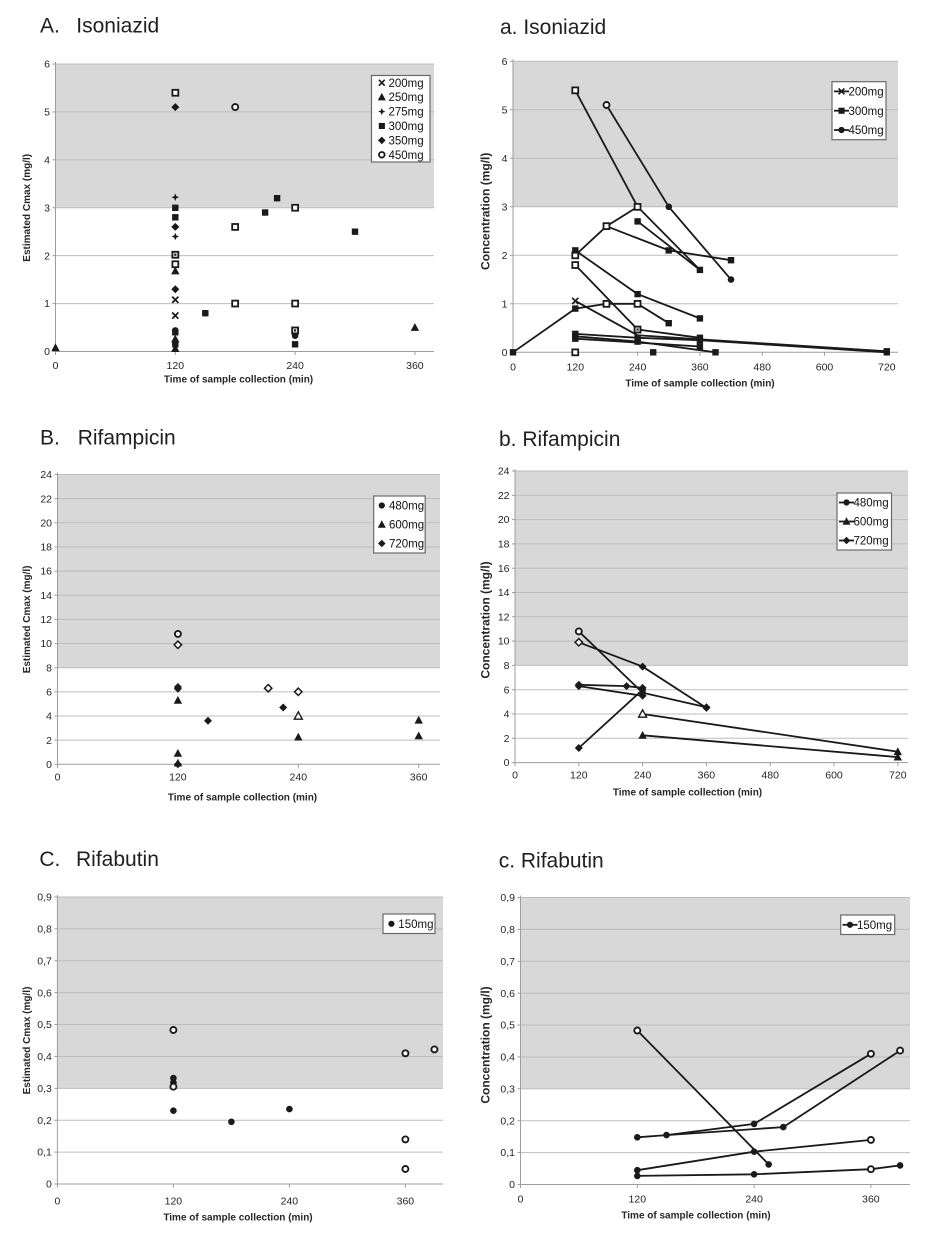  Describe the element at coordinates (406, 98) in the screenshot. I see `svg-text: 250mg` at that location.